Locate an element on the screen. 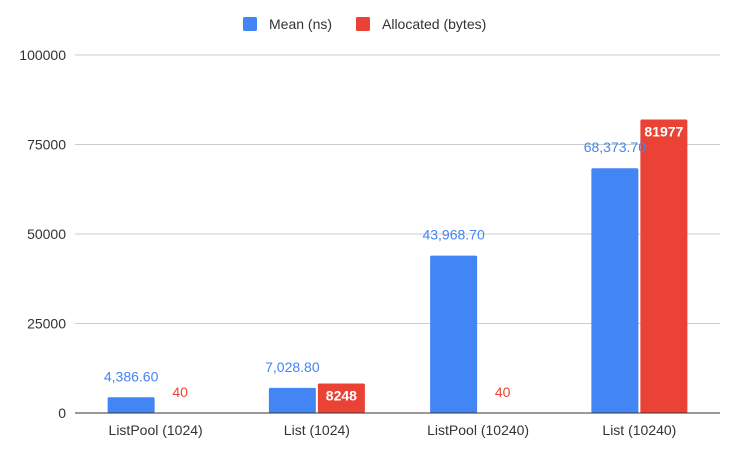  x-tick-label: List (1024) is located at coordinates (317, 430).